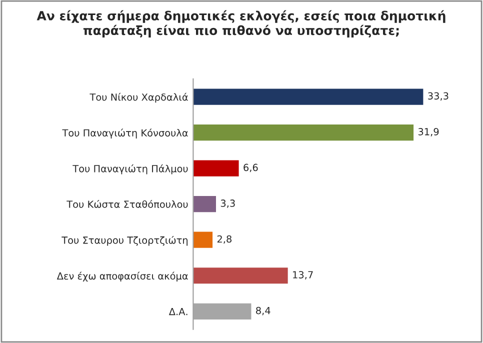 This screenshot has width=483, height=343. What do you see at coordinates (139, 97) in the screenshot?
I see `y-tick-label: Του Νίκου Χαρδαλιά` at bounding box center [139, 97].